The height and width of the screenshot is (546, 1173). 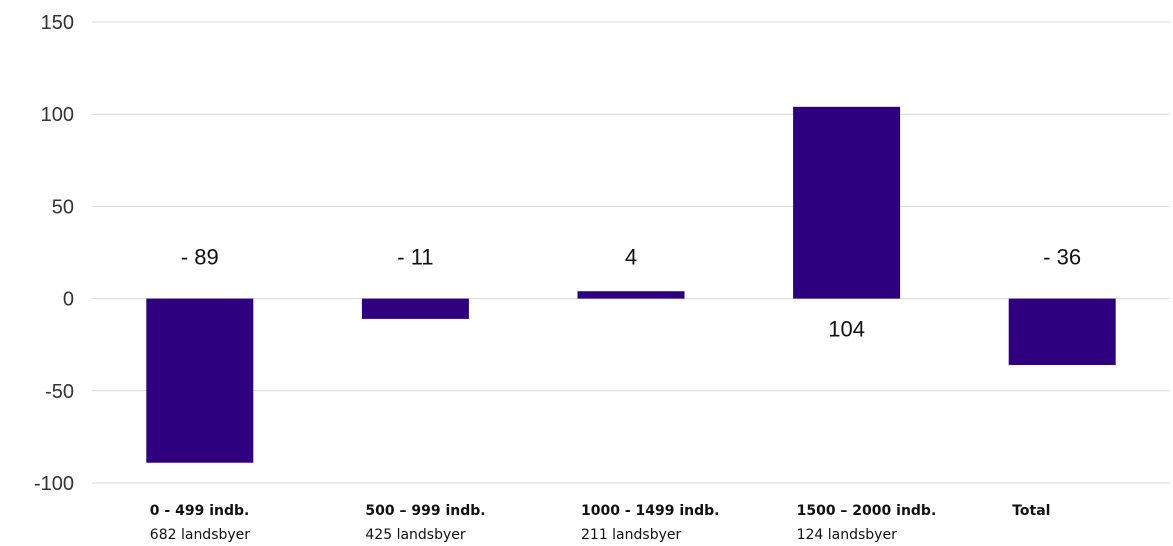 What do you see at coordinates (200, 535) in the screenshot?
I see `category-sublabel: 682 landsbyer` at bounding box center [200, 535].